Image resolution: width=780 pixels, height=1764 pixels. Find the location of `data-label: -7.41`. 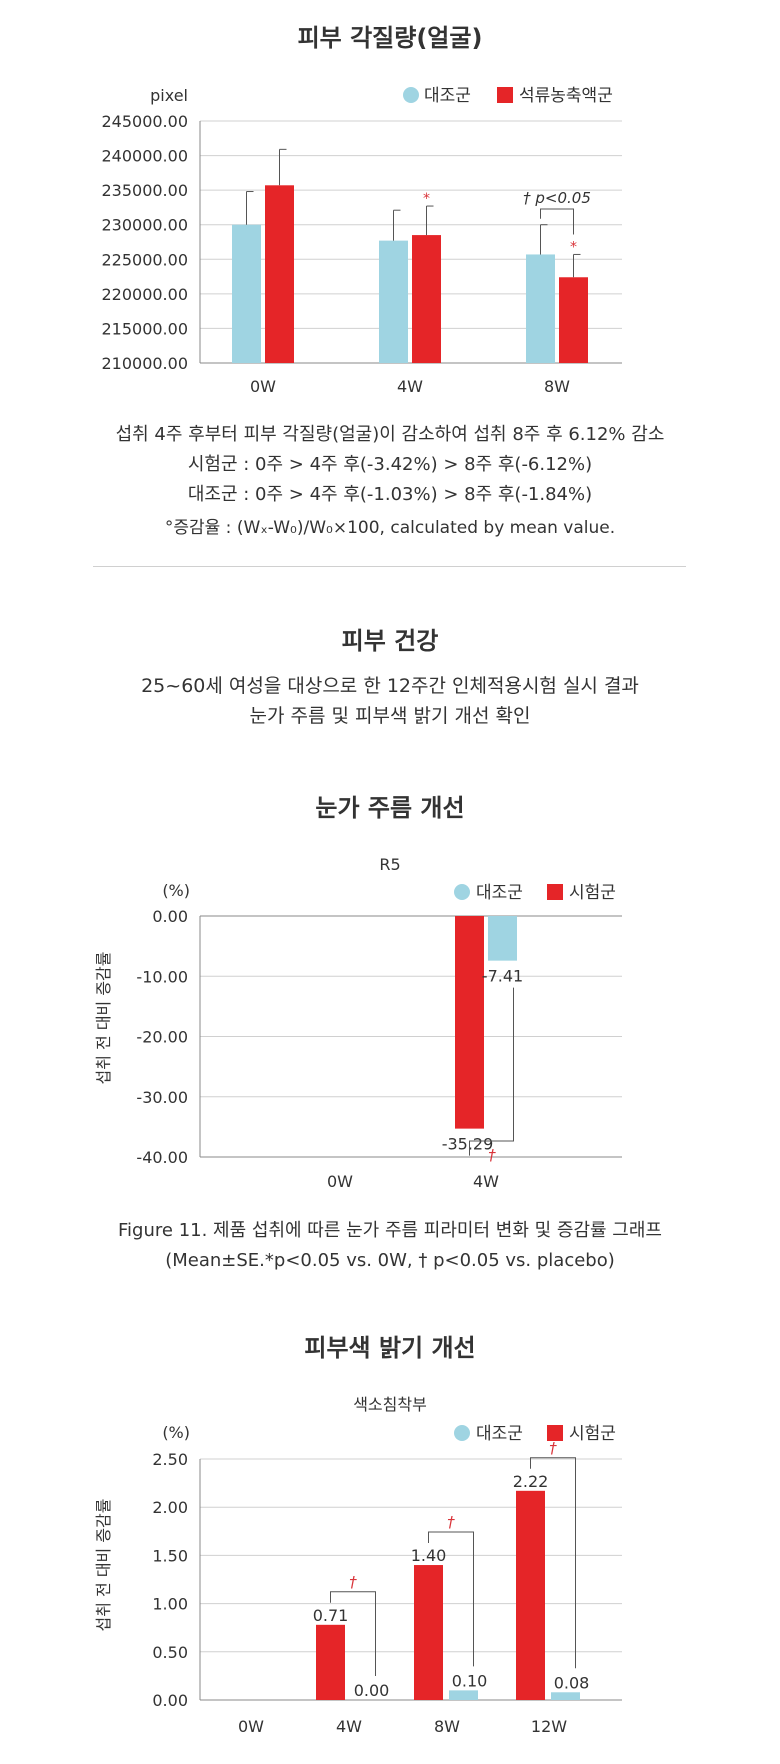

data-label: -7.41 is located at coordinates (502, 976).